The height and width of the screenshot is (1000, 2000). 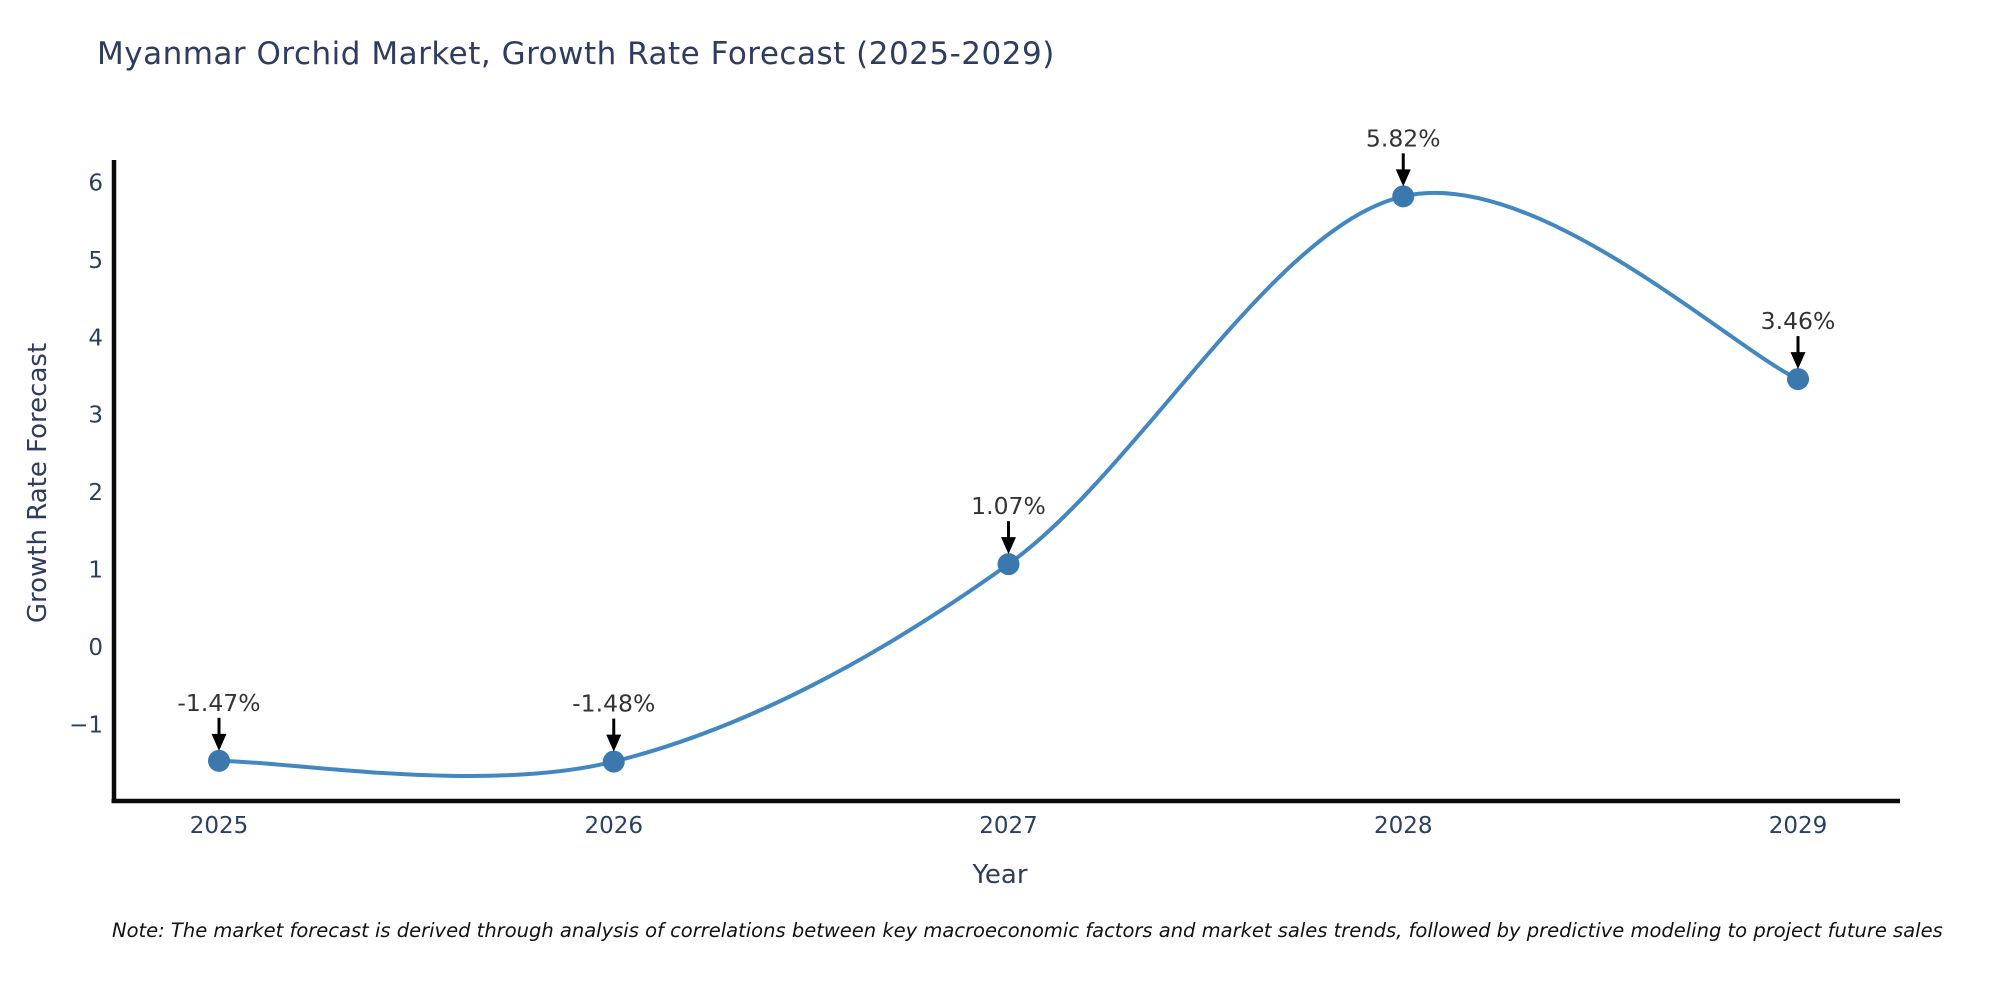 What do you see at coordinates (1798, 321) in the screenshot?
I see `annotation-label: 3.46%` at bounding box center [1798, 321].